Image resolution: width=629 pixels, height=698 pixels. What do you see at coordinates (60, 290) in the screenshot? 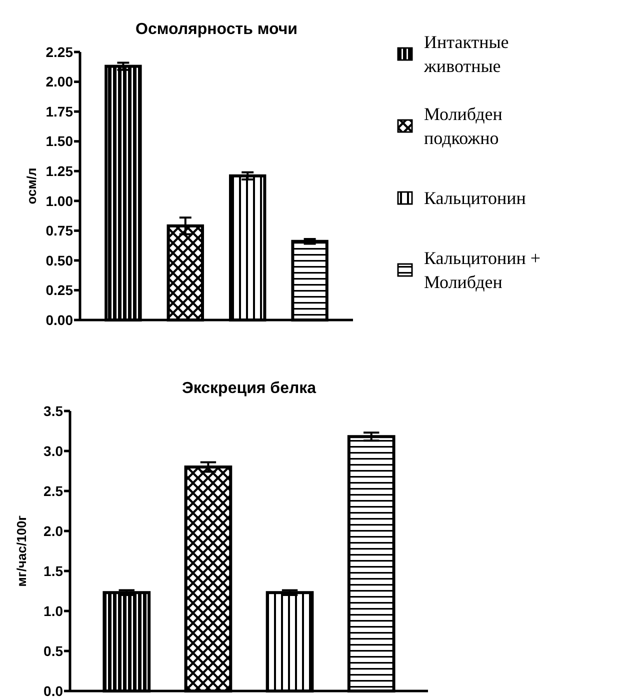
I see `y-tick-label: 0.25` at bounding box center [60, 290].